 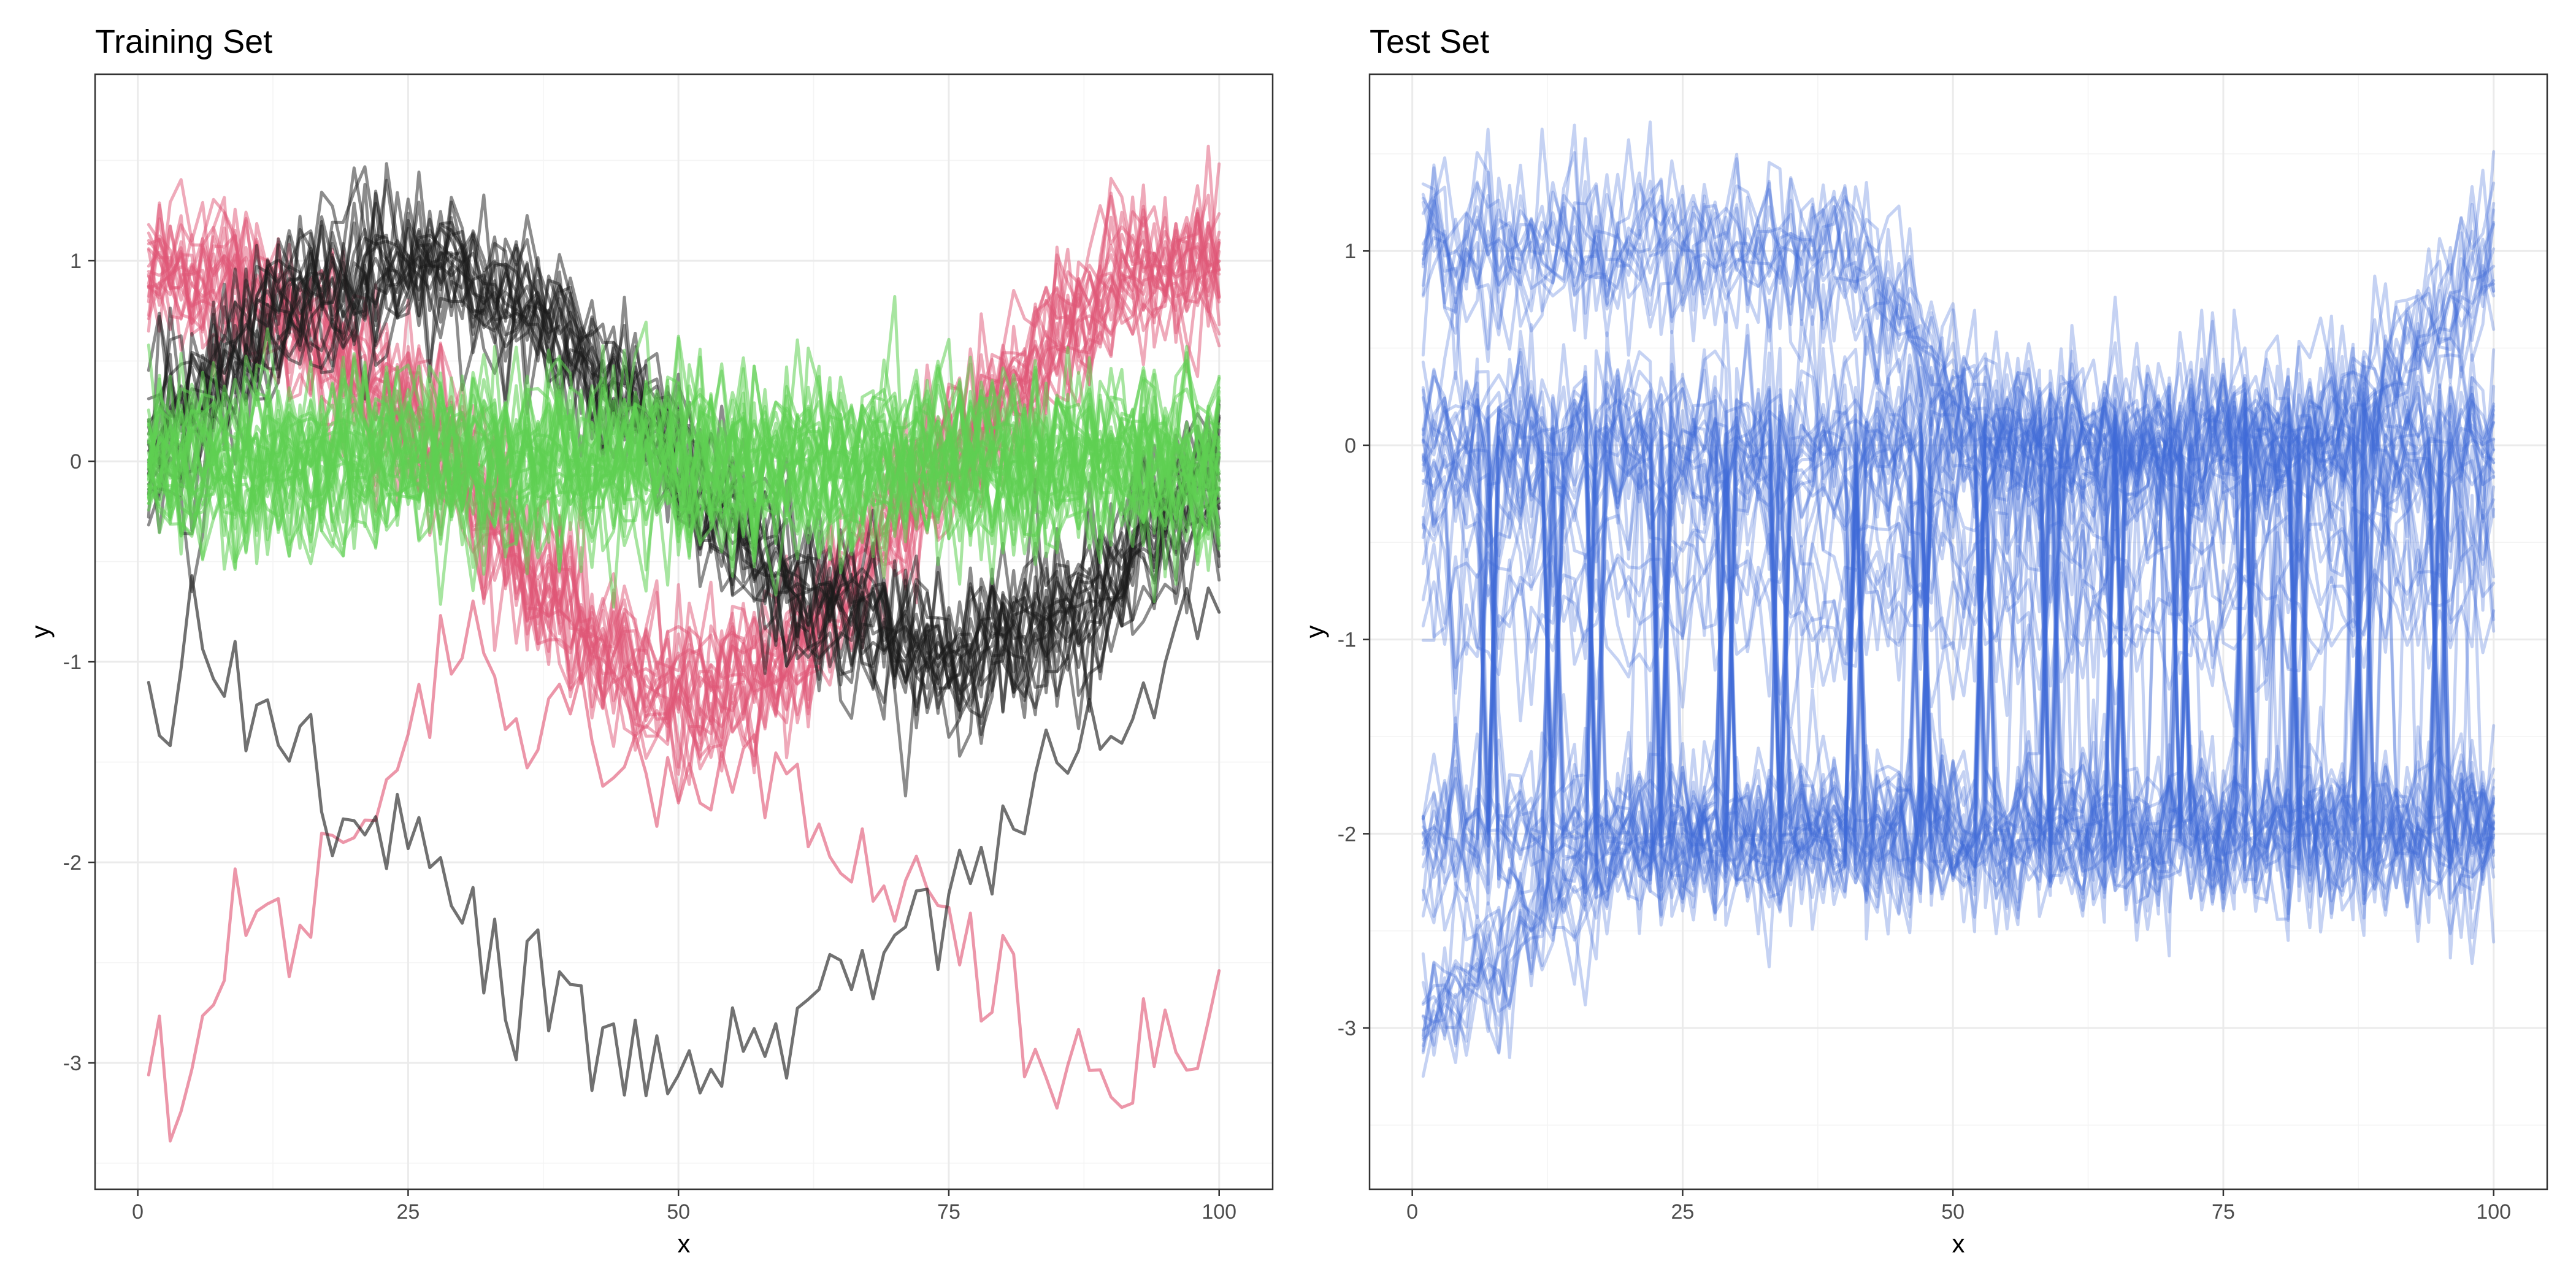 What do you see at coordinates (1219, 1212) in the screenshot?
I see `x-tick-label: 100` at bounding box center [1219, 1212].